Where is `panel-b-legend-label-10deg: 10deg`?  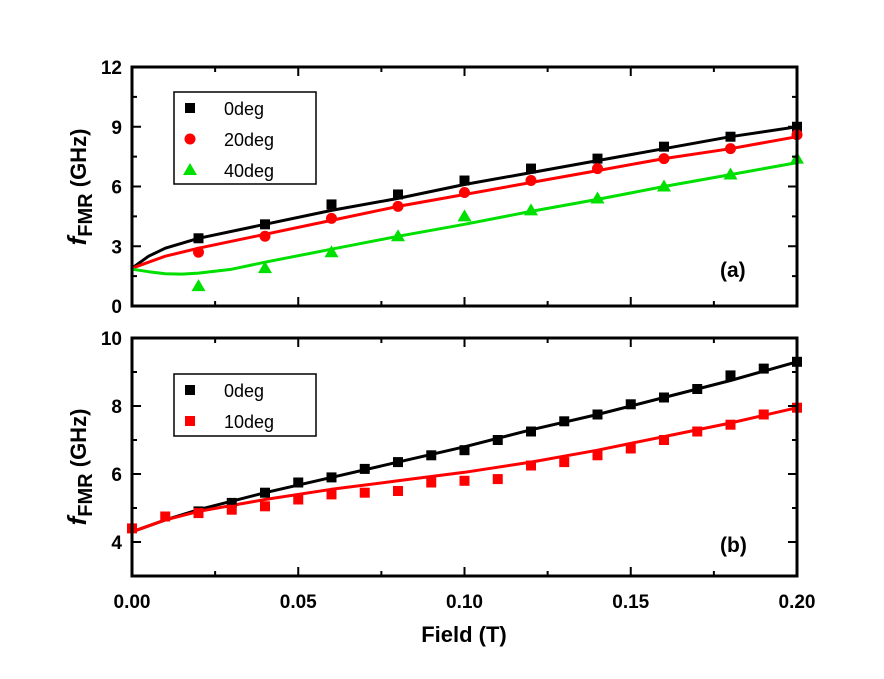
panel-b-legend-label-10deg: 10deg is located at coordinates (249, 422).